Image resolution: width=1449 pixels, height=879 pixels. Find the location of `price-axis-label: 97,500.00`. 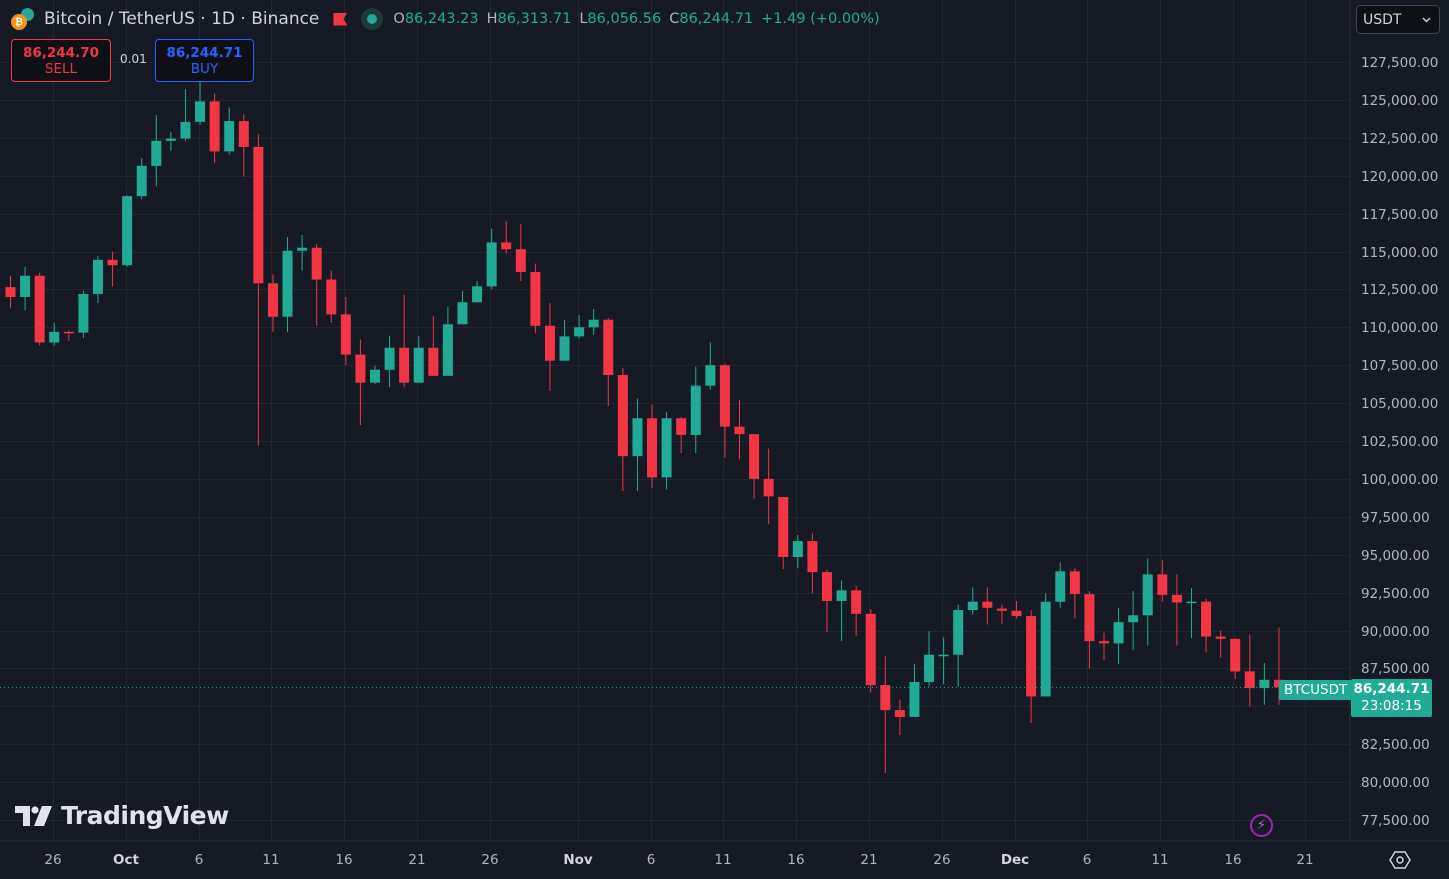

price-axis-label: 97,500.00 is located at coordinates (1395, 517).